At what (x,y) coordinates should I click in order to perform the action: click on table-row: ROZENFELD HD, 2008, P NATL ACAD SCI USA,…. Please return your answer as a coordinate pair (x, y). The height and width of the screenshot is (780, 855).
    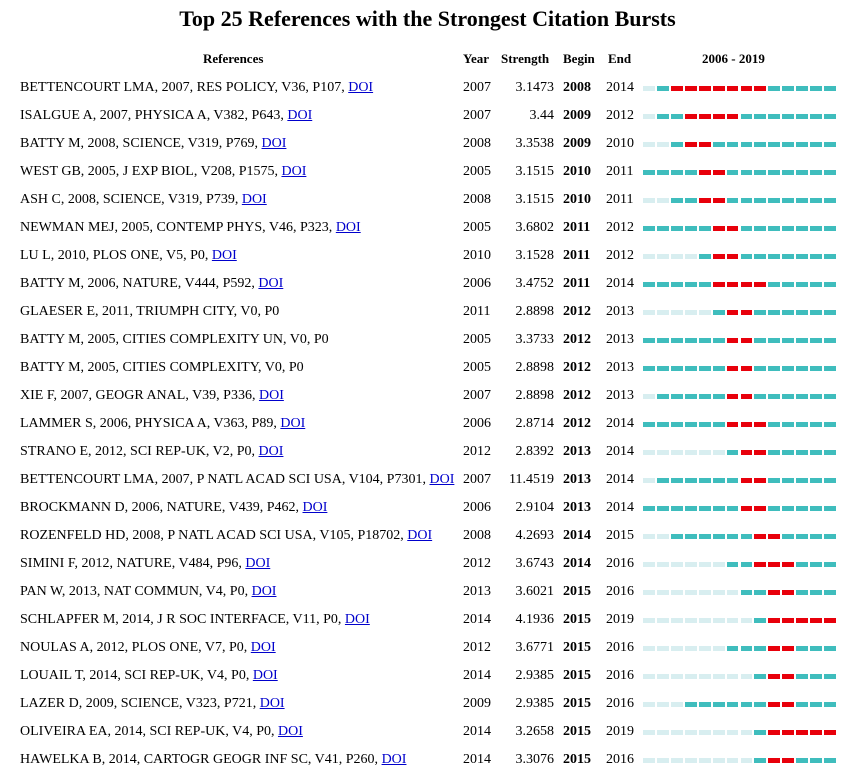
    Looking at the image, I should click on (427, 536).